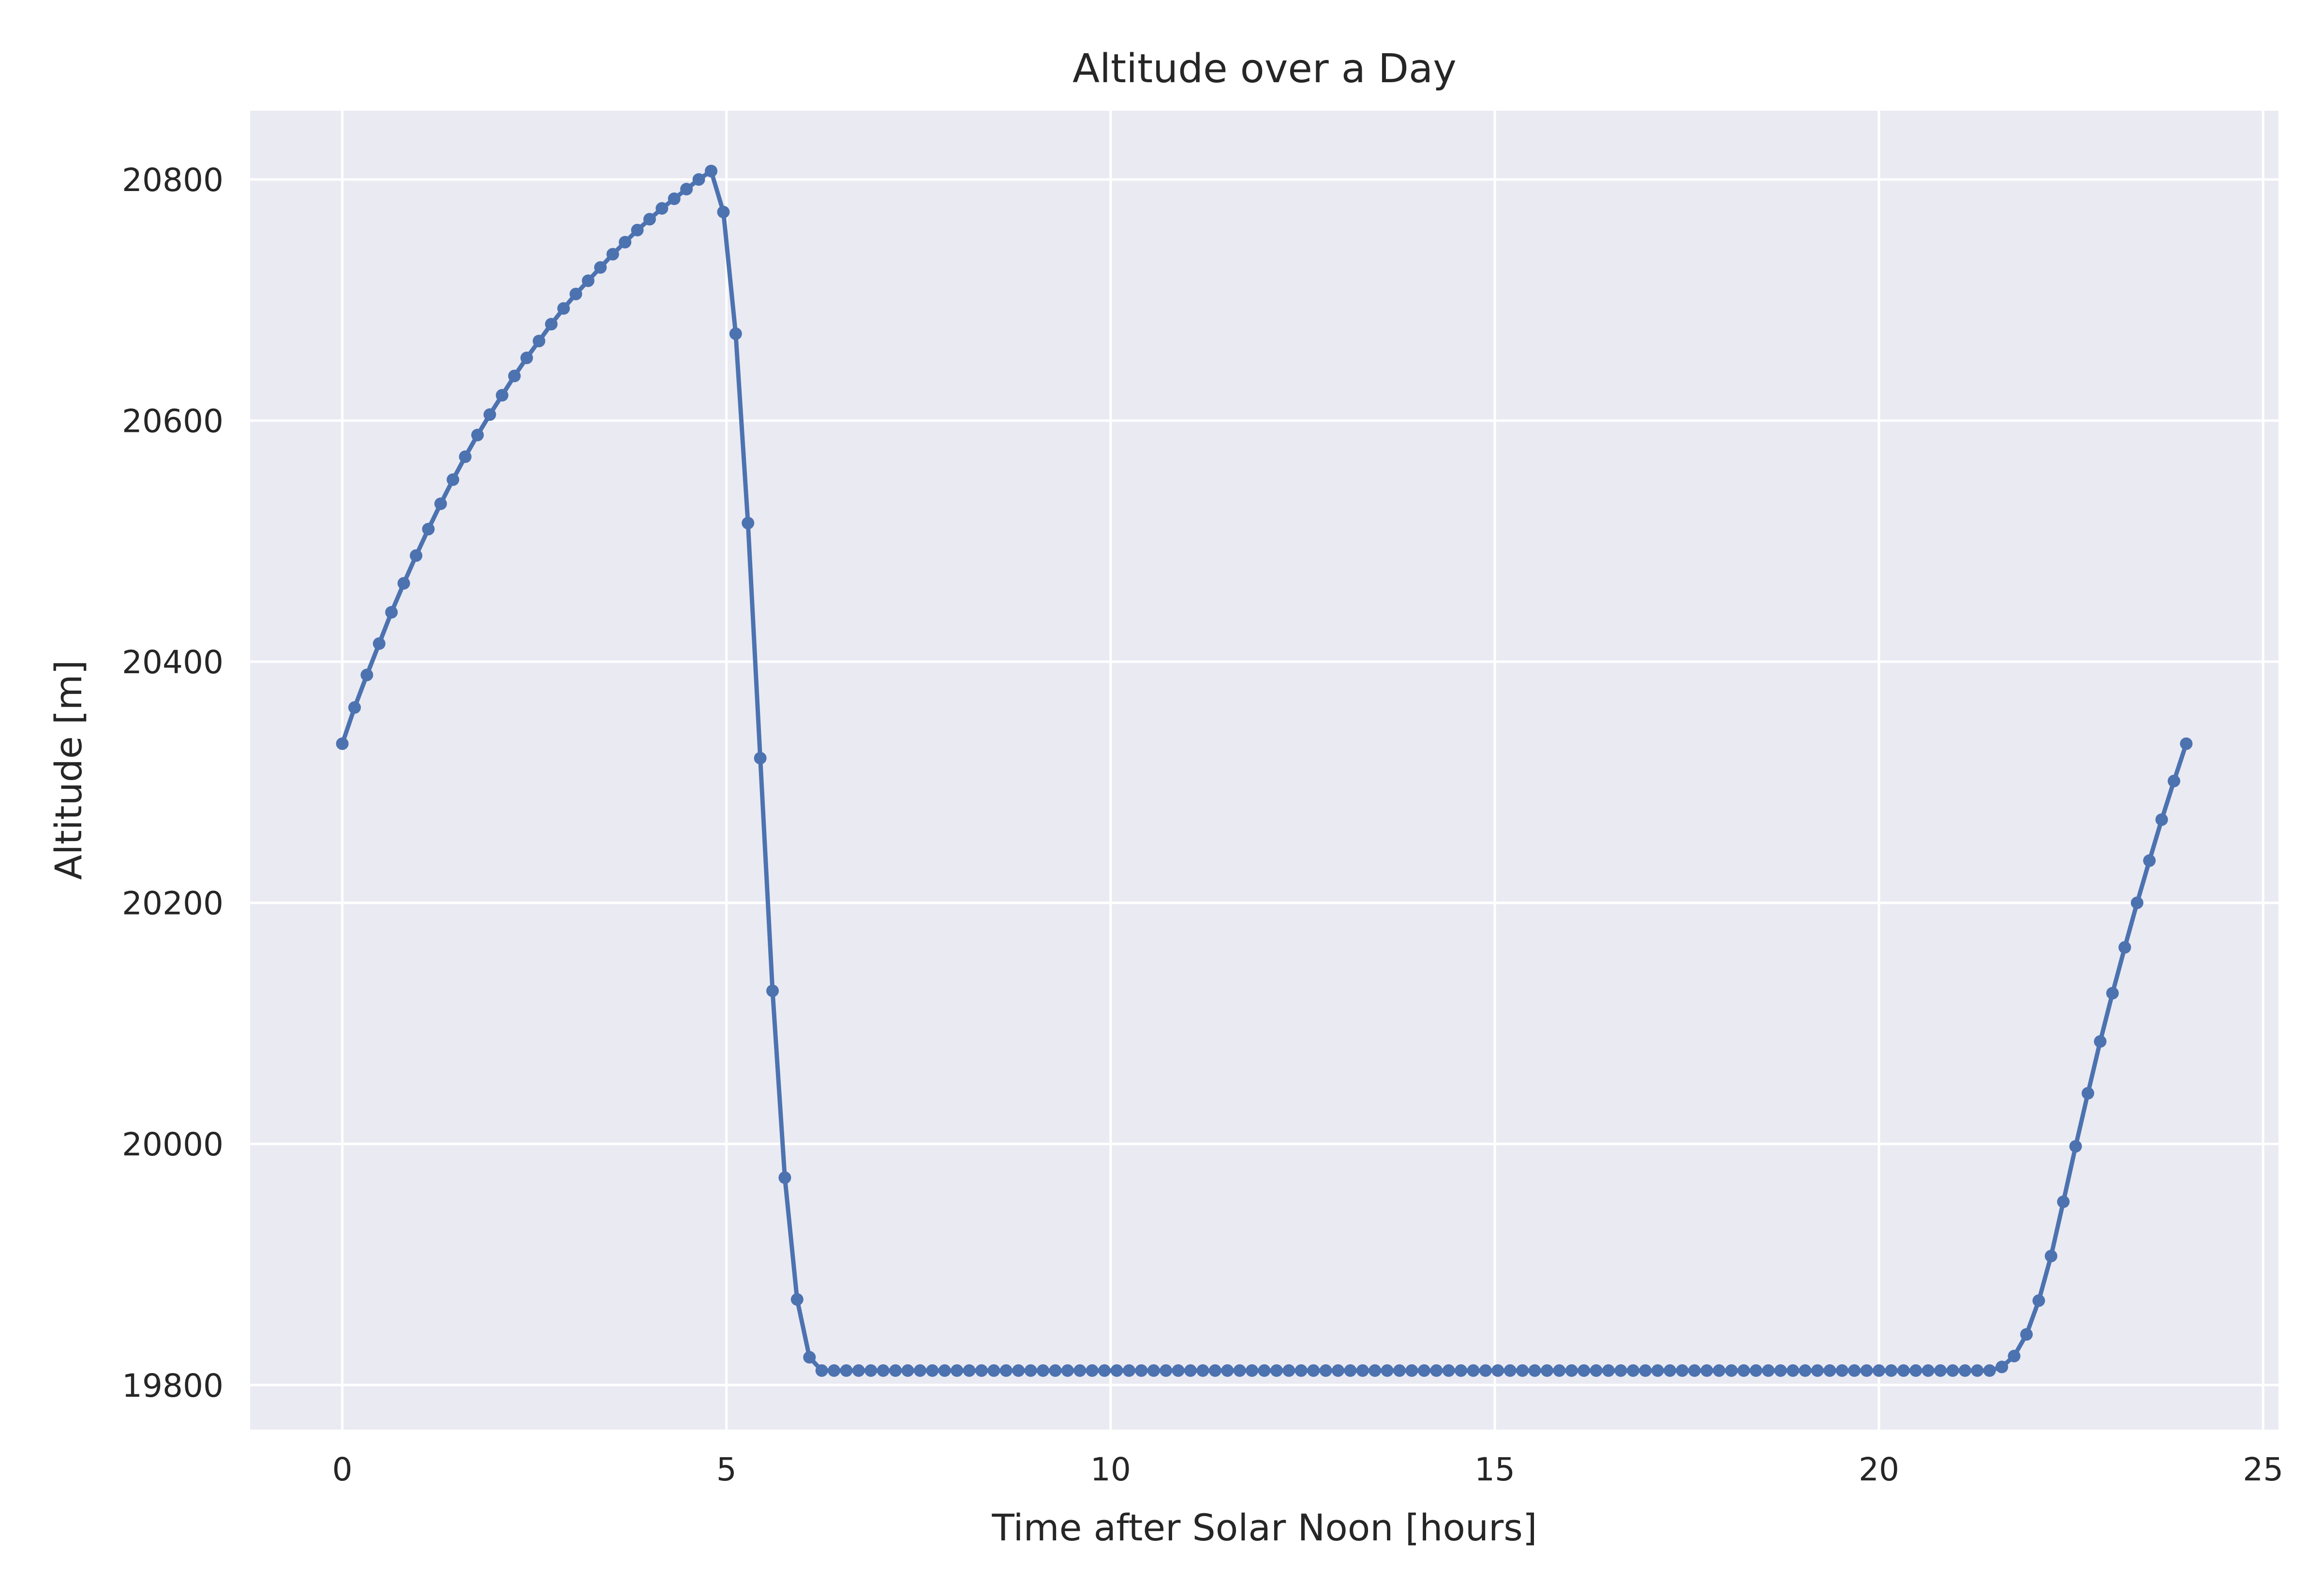 This screenshot has width=2322, height=1596. I want to click on y-tick-label: 20200, so click(172, 903).